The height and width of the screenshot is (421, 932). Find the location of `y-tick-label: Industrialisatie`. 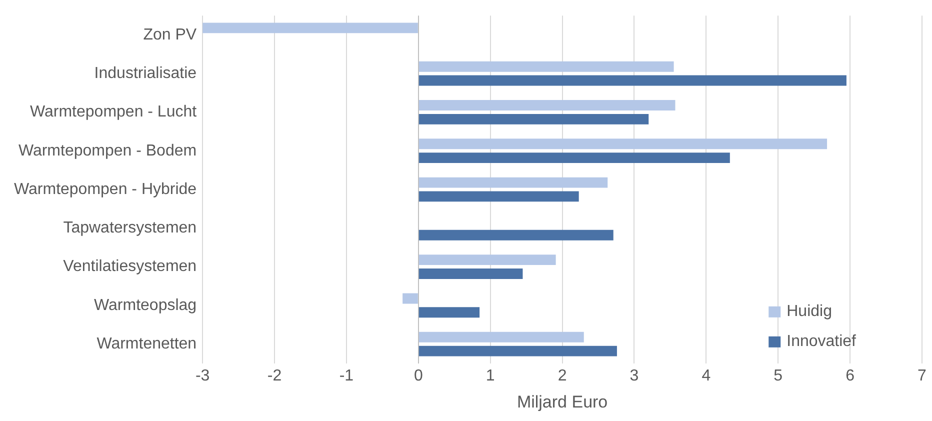

y-tick-label: Industrialisatie is located at coordinates (145, 73).